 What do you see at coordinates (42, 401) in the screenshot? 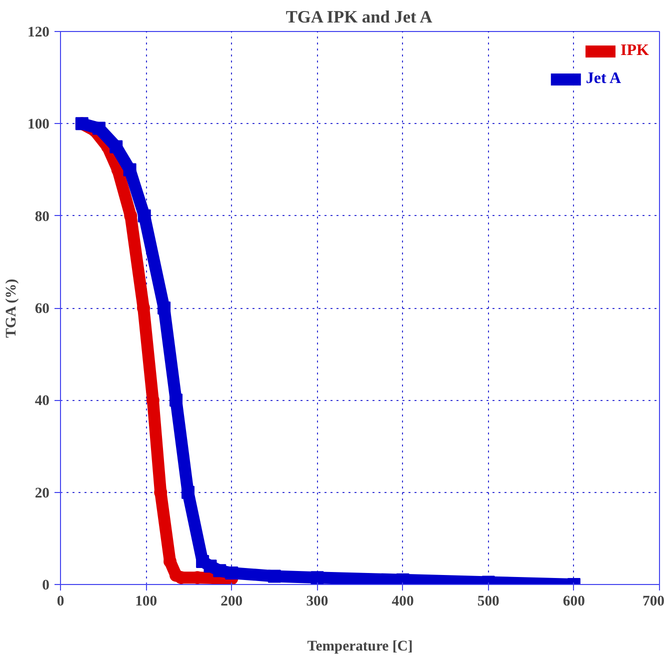
I see `y-tick-label: 40` at bounding box center [42, 401].